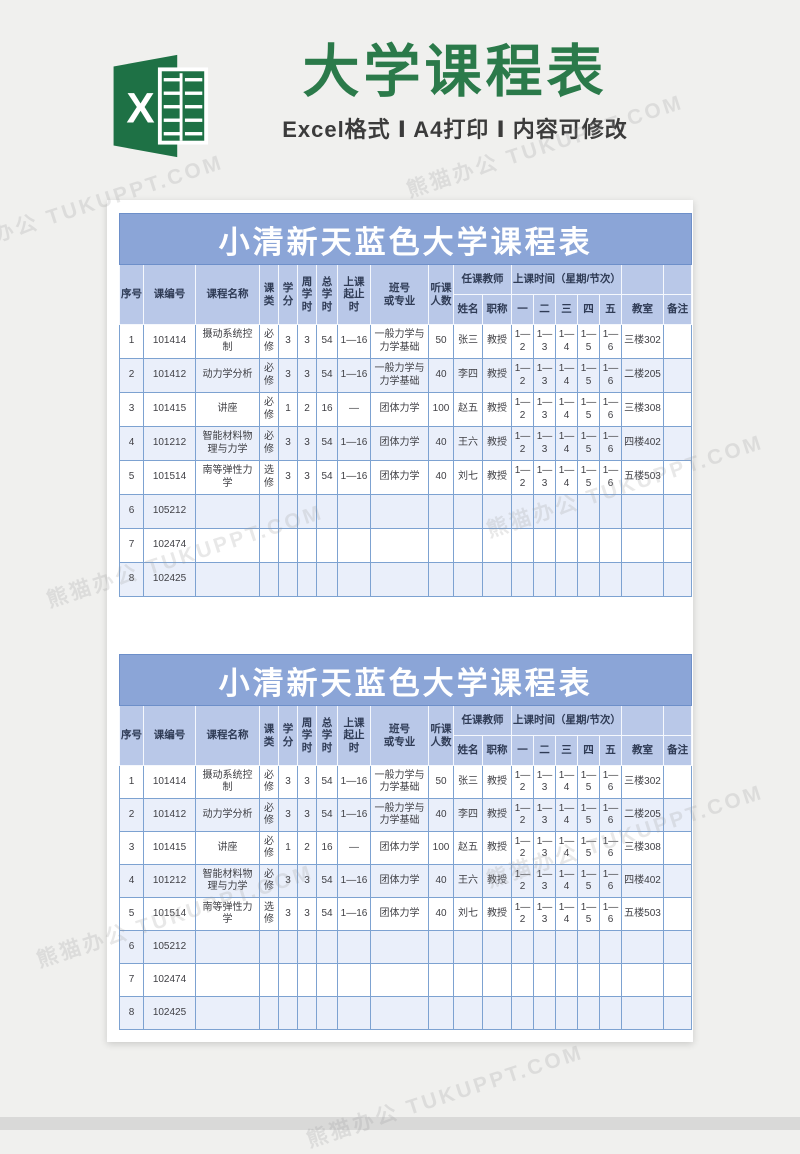 This screenshot has height=1154, width=800. Describe the element at coordinates (227, 914) in the screenshot. I see `table-cell: 南等弹性力学` at that location.